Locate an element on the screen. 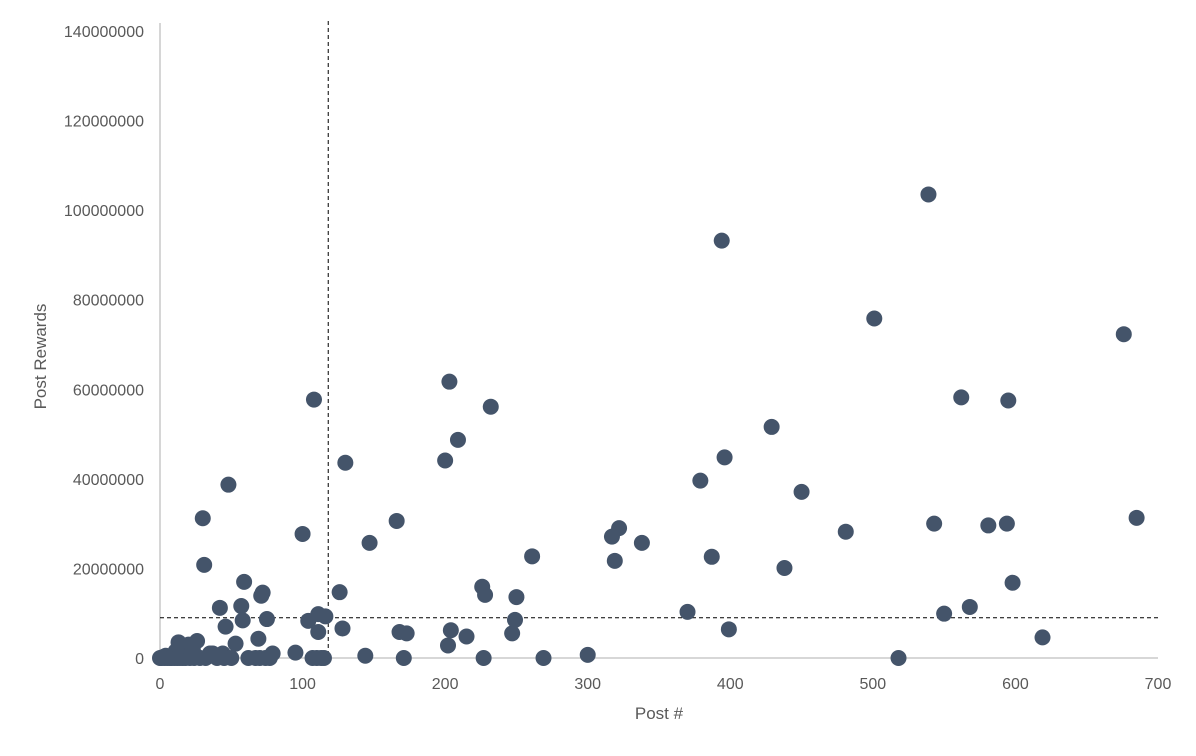 Image resolution: width=1196 pixels, height=756 pixels. x-tick-label: 0 is located at coordinates (160, 684).